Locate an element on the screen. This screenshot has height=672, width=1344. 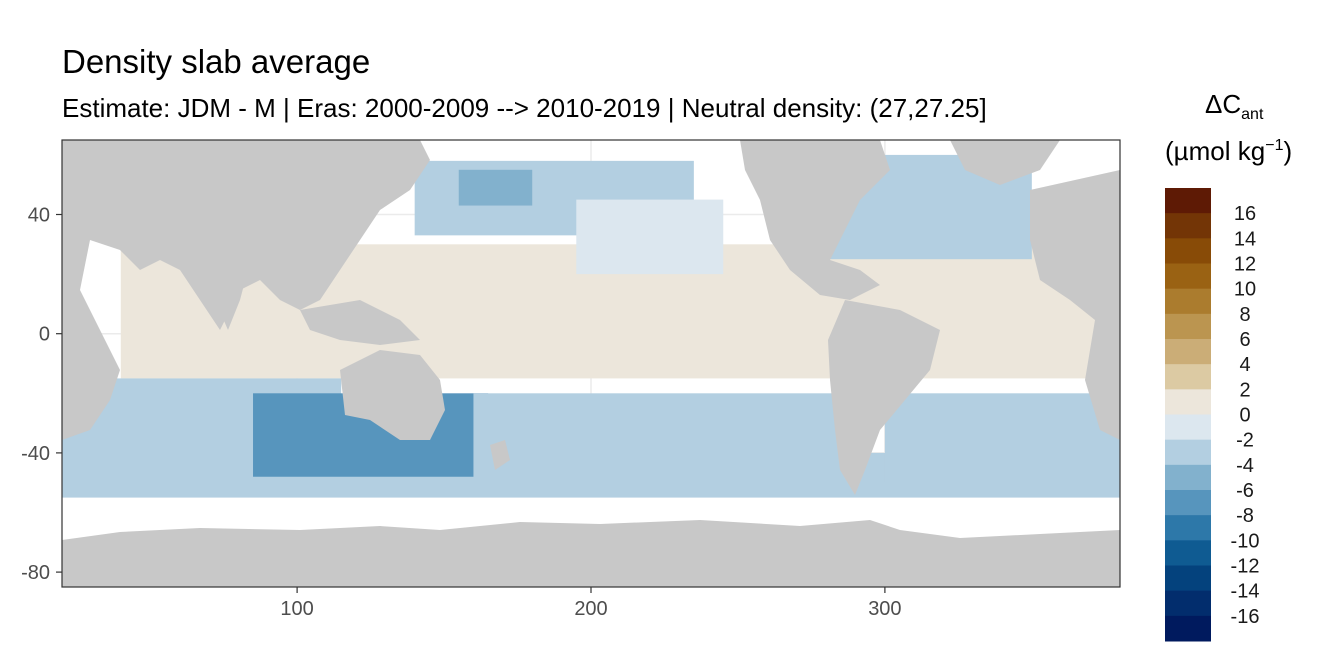
legend-label: 0 is located at coordinates (1244, 416).